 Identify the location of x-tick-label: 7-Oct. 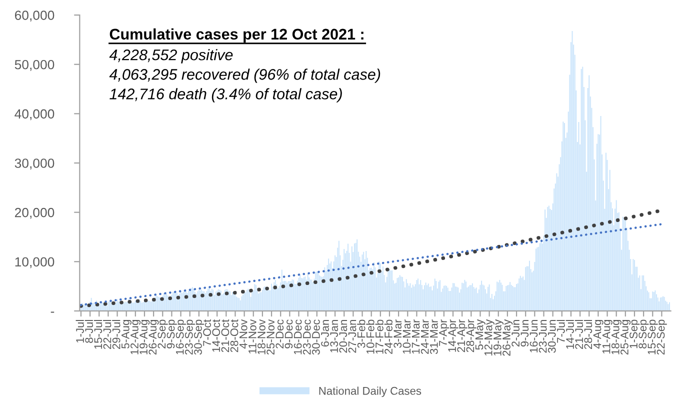
(207, 332).